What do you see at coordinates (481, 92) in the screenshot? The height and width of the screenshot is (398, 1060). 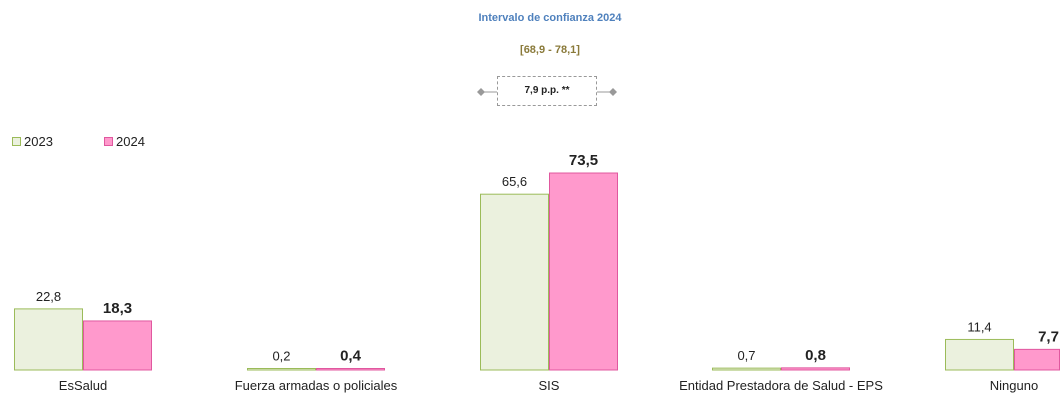 I see `diamond-marker-left` at bounding box center [481, 92].